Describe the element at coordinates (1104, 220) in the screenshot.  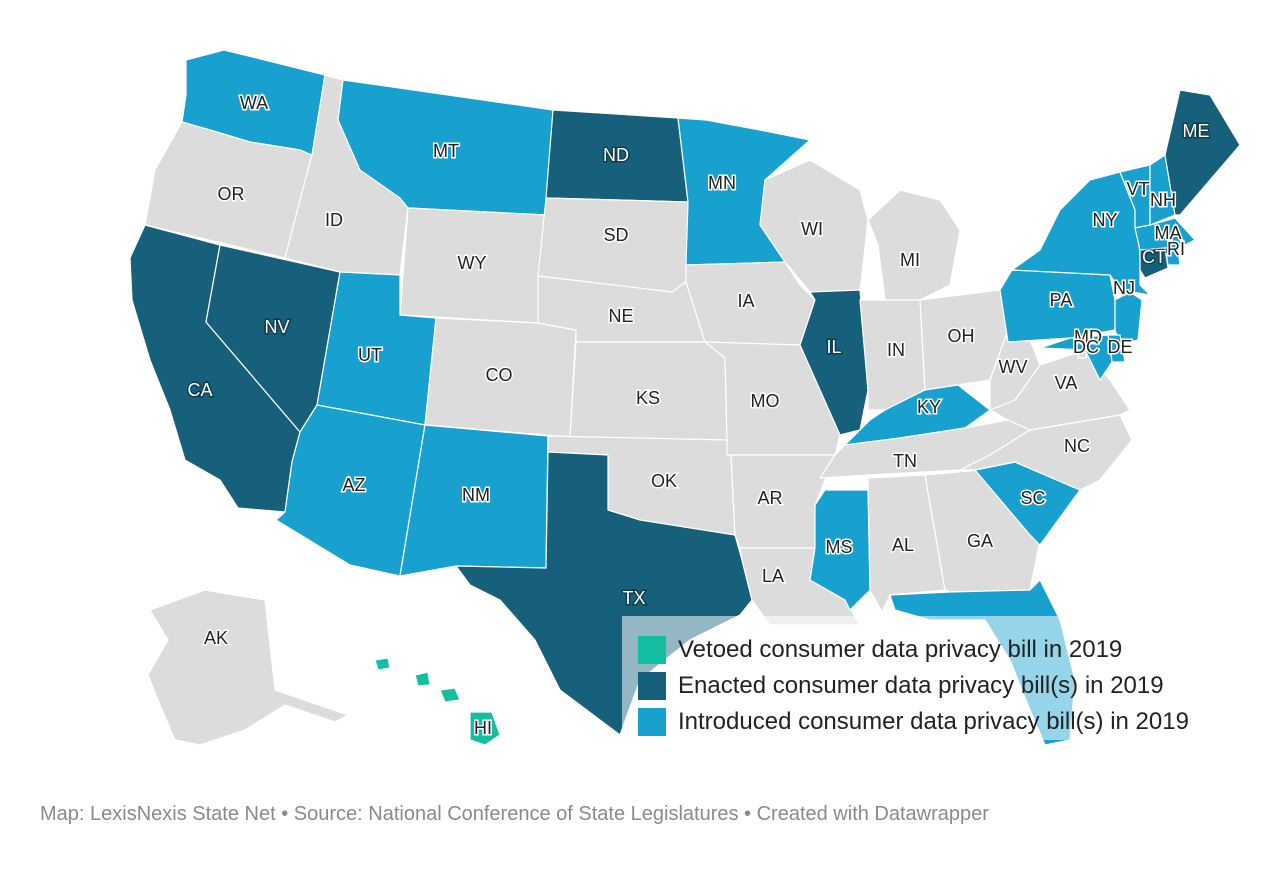
I see `state-label-NY: NY` at that location.